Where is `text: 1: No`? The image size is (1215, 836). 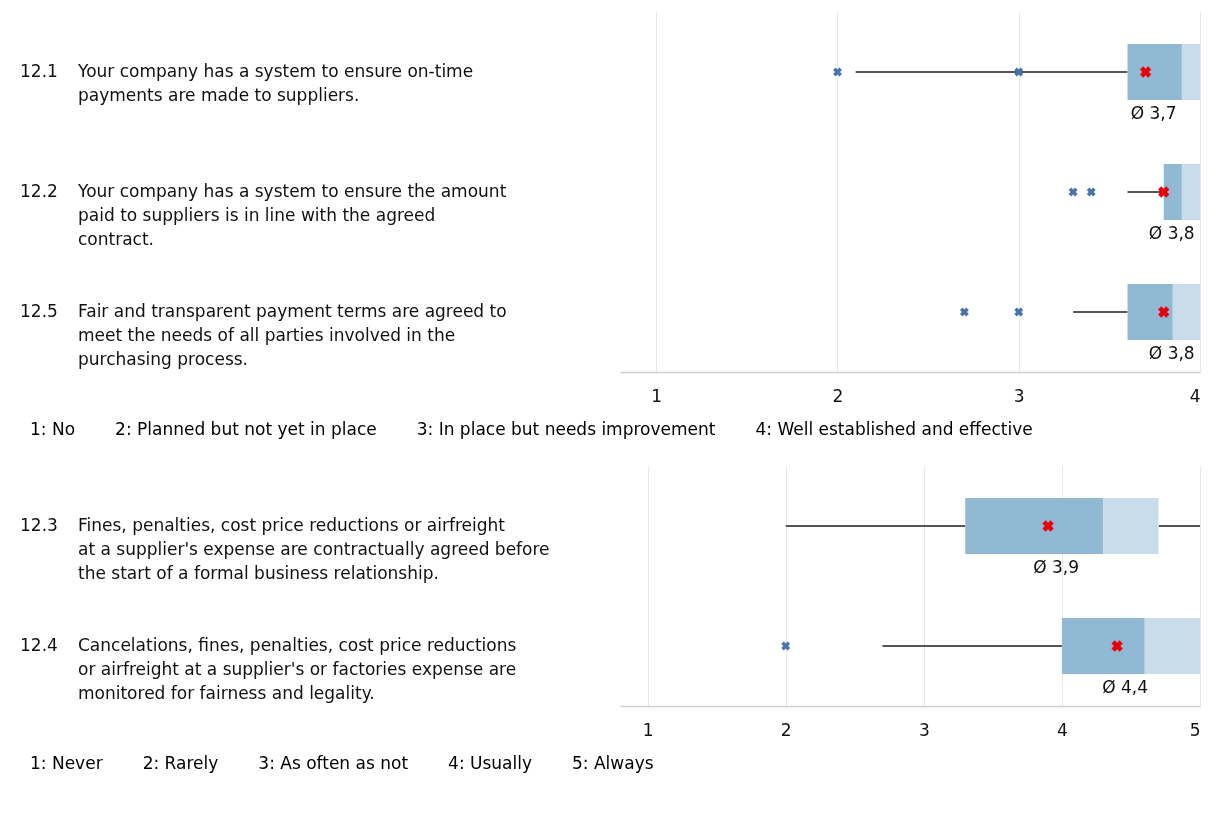 text: 1: No is located at coordinates (53, 429).